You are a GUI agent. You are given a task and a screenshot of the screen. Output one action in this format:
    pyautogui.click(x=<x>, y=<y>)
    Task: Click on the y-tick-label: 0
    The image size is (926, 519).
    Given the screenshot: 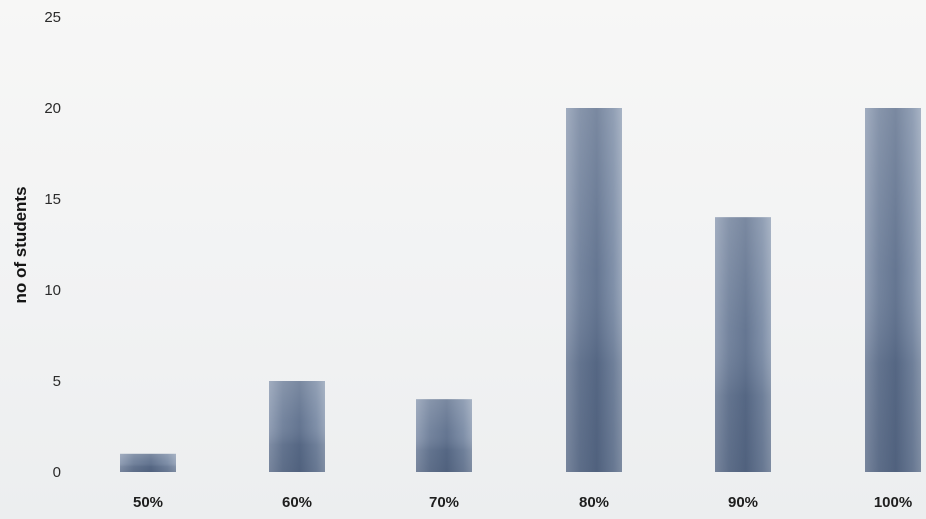 What is the action you would take?
    pyautogui.click(x=57, y=472)
    